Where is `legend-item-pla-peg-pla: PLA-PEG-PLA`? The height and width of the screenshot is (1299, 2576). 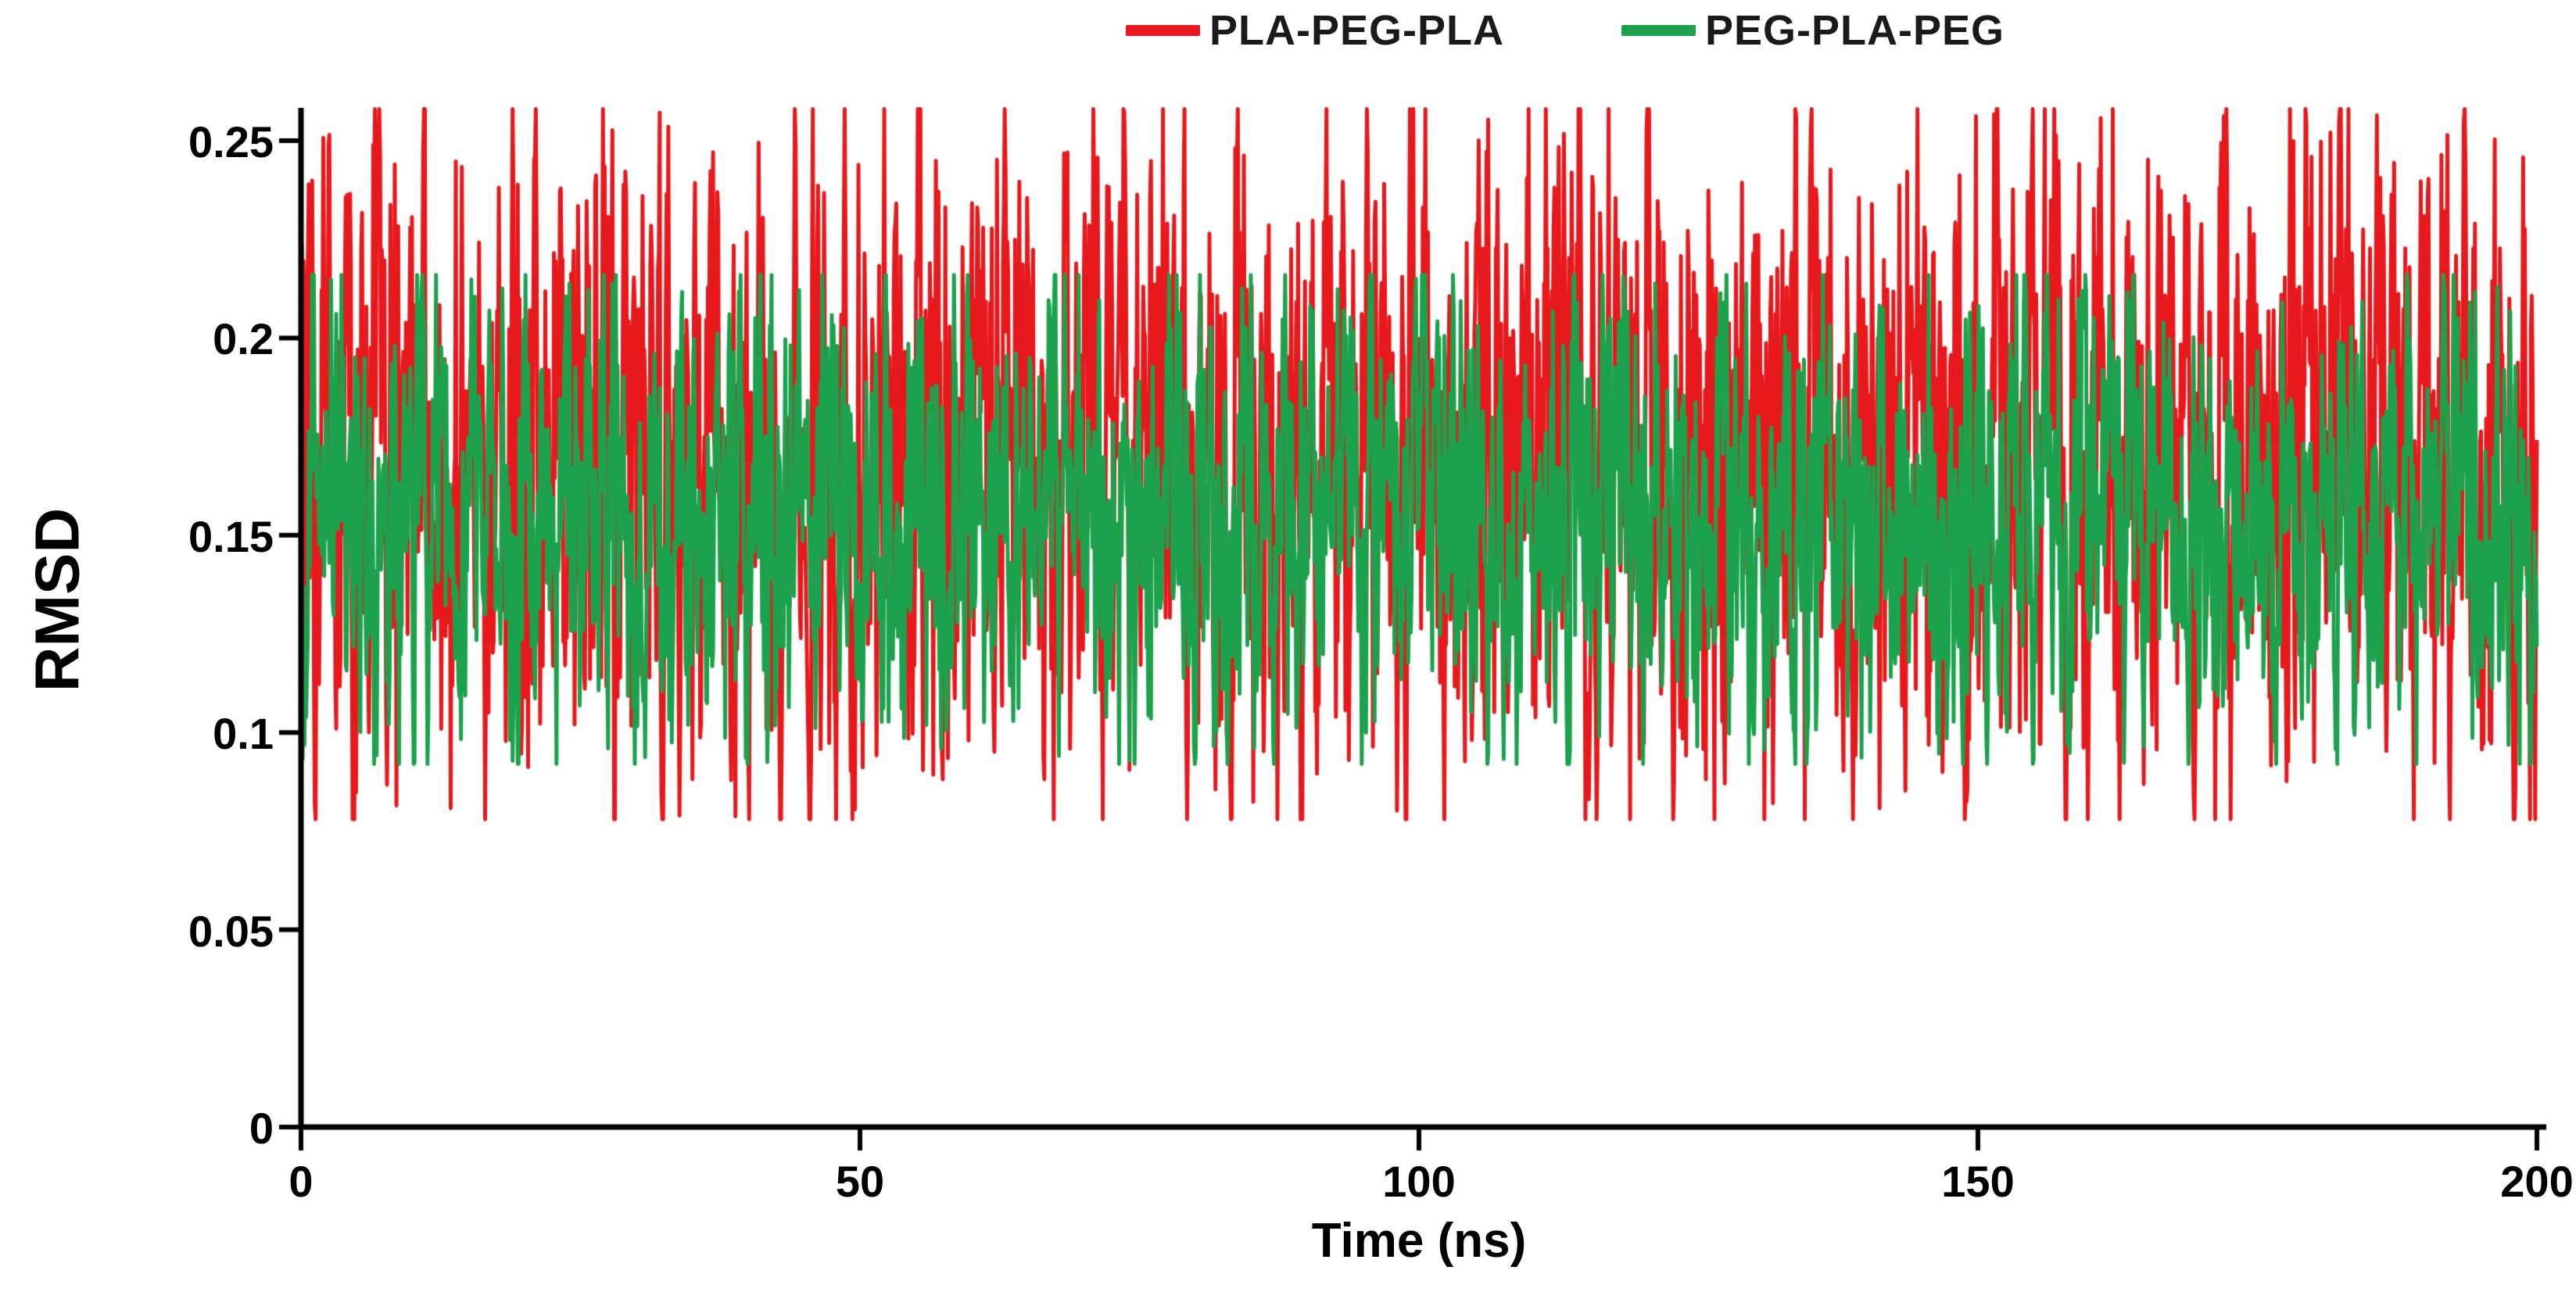
legend-item-pla-peg-pla: PLA-PEG-PLA is located at coordinates (1315, 30).